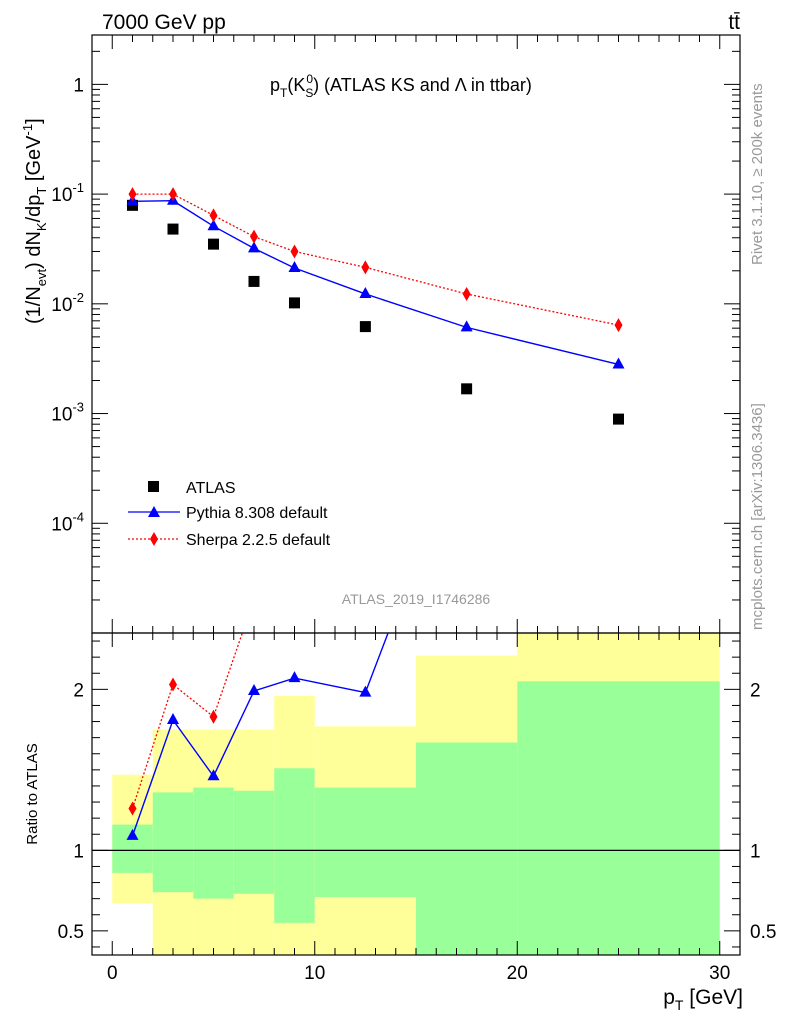  I want to click on ratio-tick-label-left: 1, so click(78, 851).